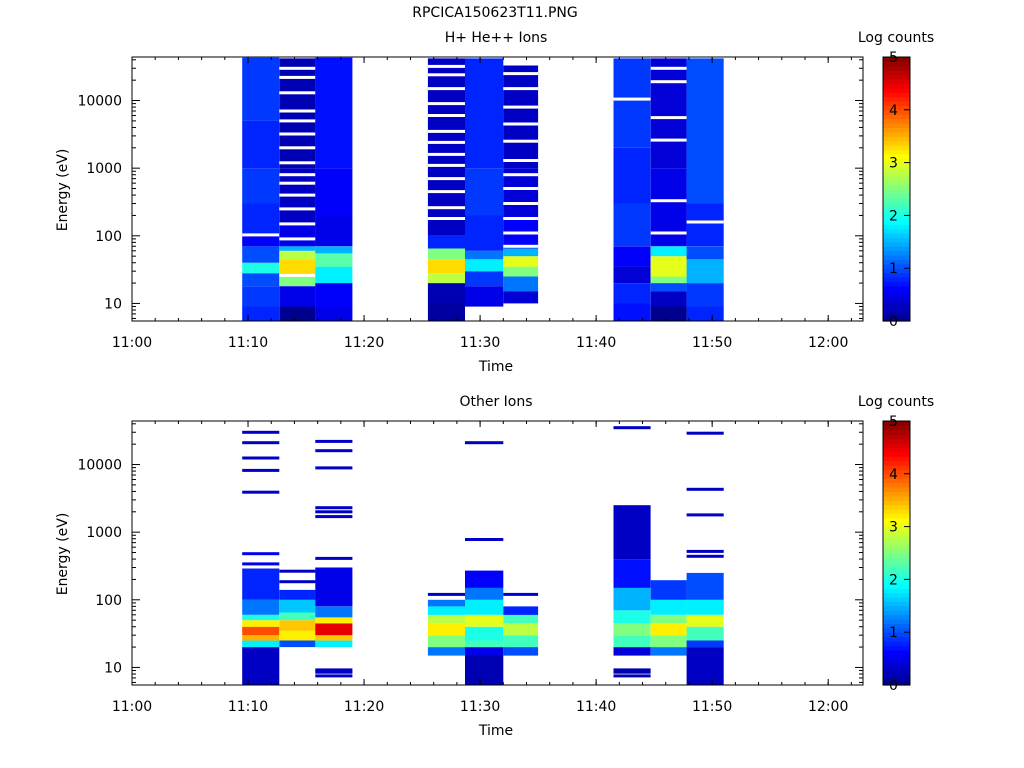  What do you see at coordinates (104, 169) in the screenshot?
I see `y-tick-label: 1000` at bounding box center [104, 169].